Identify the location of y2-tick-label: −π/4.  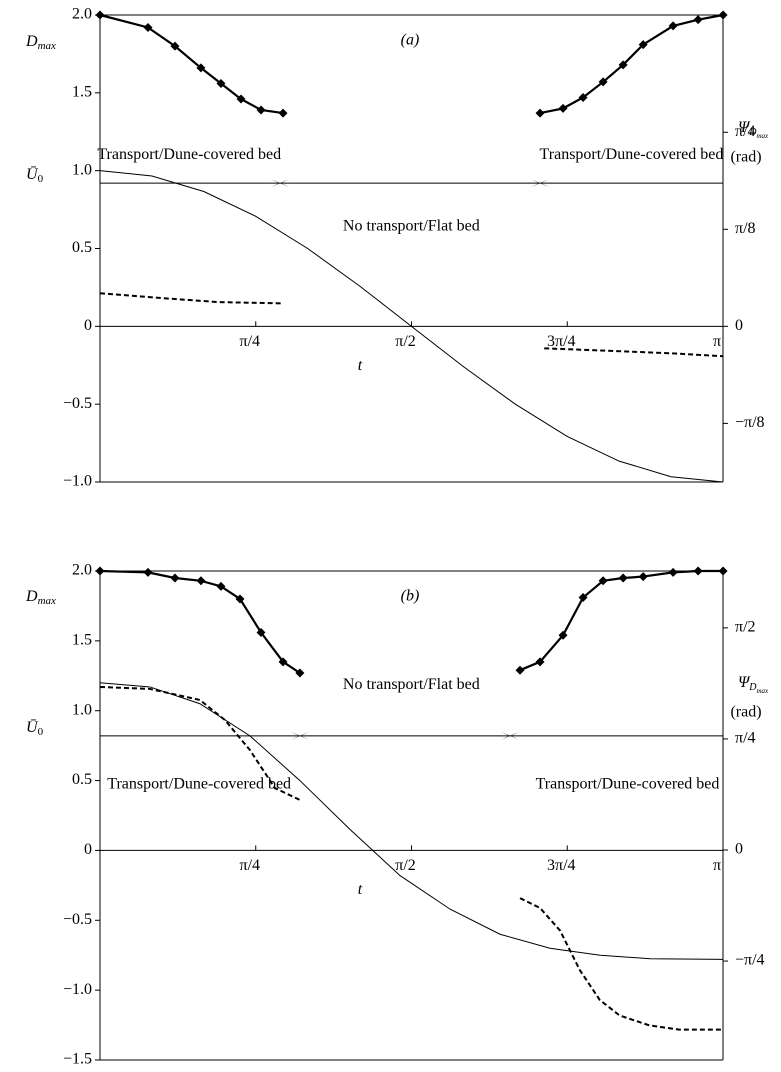
(750, 960).